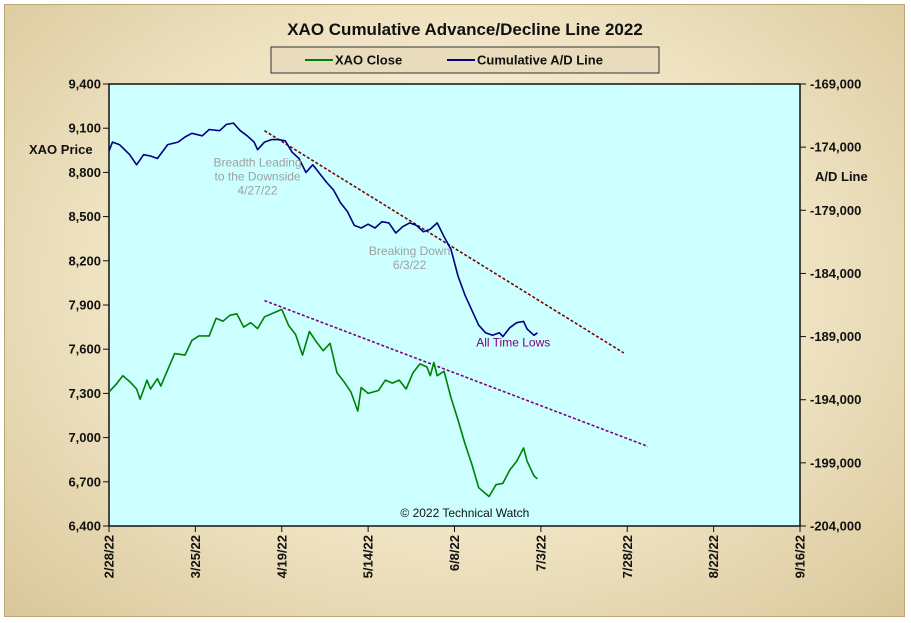 The width and height of the screenshot is (911, 623). I want to click on y-axis-right-title: A/D Line, so click(841, 176).